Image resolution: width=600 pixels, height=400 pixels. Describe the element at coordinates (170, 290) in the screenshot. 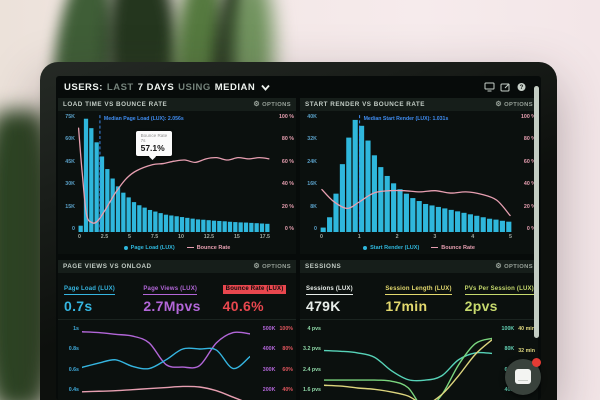

I see `metric-label: Page Views (LUX)` at that location.